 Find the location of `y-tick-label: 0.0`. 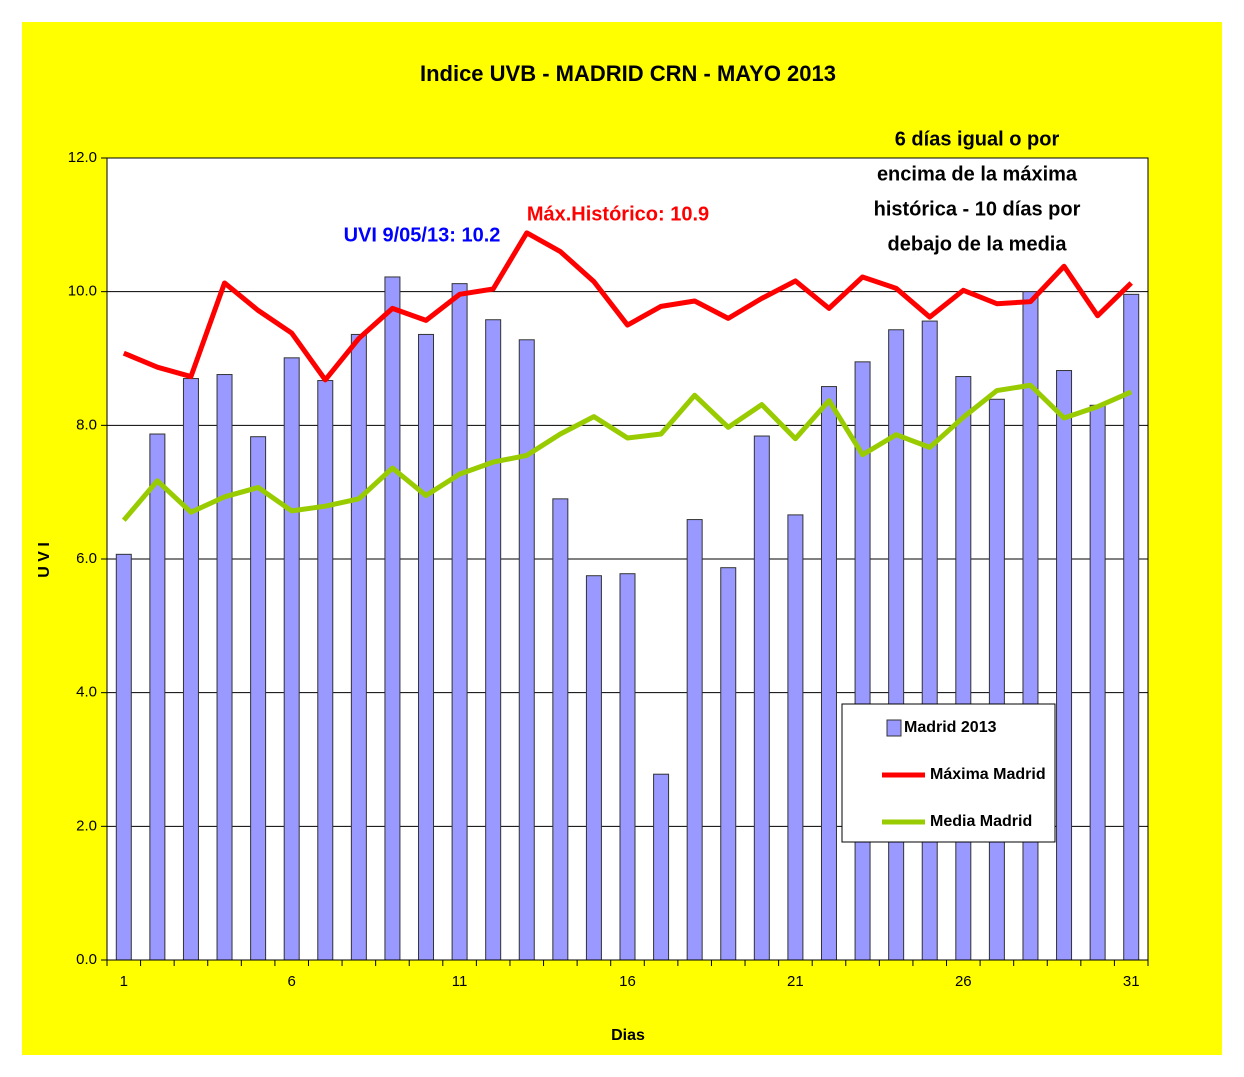

y-tick-label: 0.0 is located at coordinates (86, 959).